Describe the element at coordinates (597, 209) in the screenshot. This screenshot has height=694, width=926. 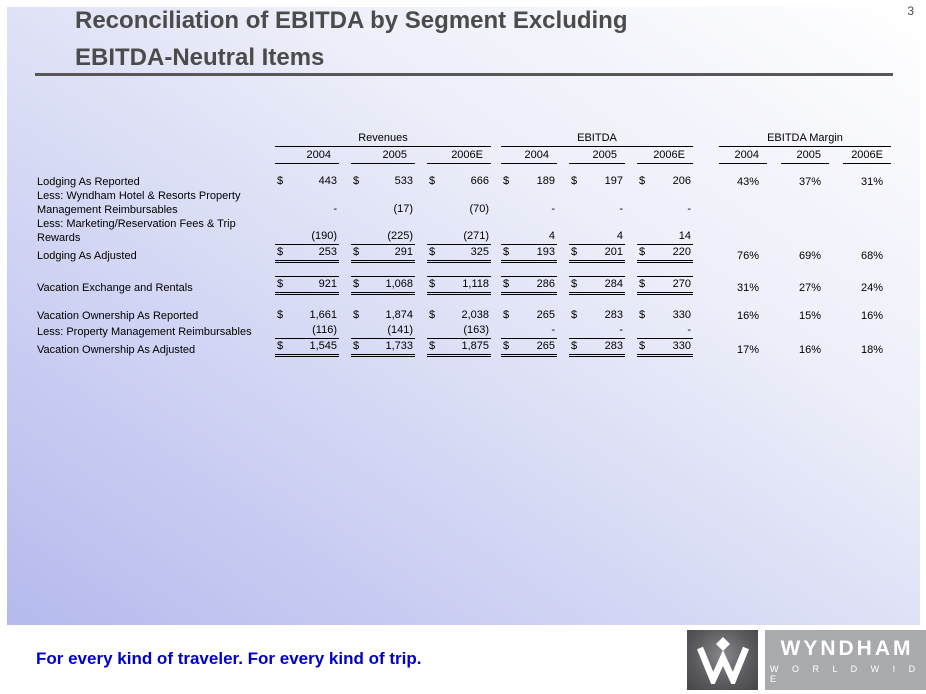
I see `cell-ebitda-1: -` at that location.